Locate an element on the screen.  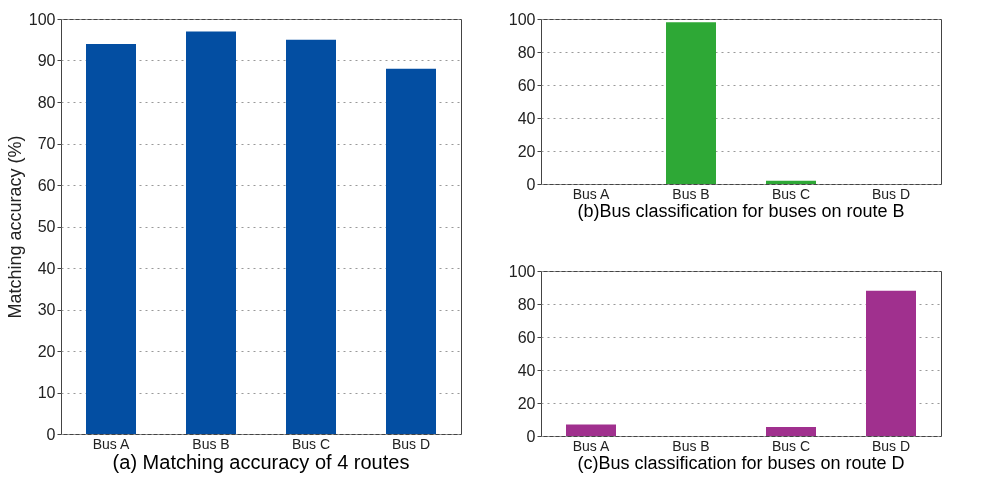
y-tick-label: 30 is located at coordinates (46, 309).